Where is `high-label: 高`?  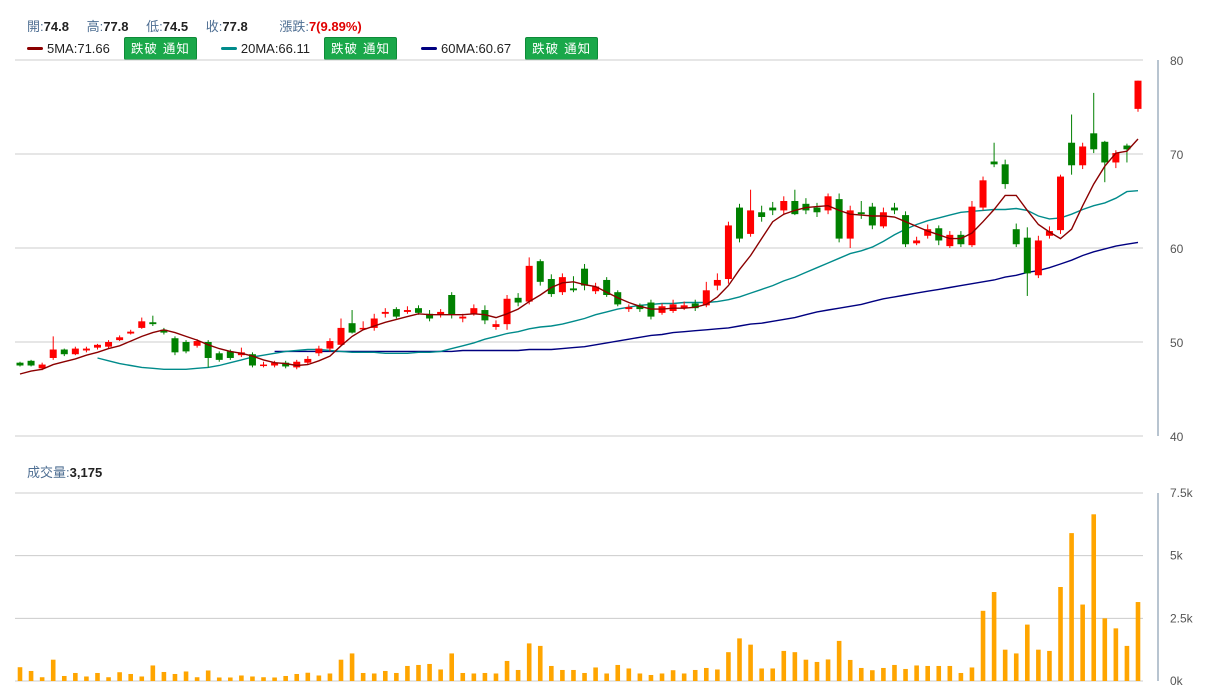
high-label: 高 is located at coordinates (93, 26).